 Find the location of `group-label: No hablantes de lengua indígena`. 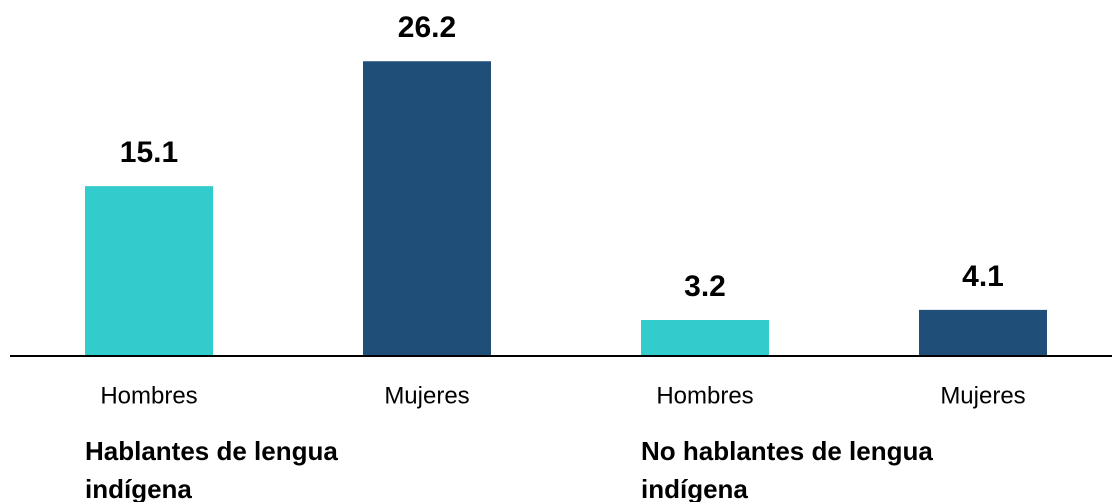

group-label: No hablantes de lengua indígena is located at coordinates (787, 469).